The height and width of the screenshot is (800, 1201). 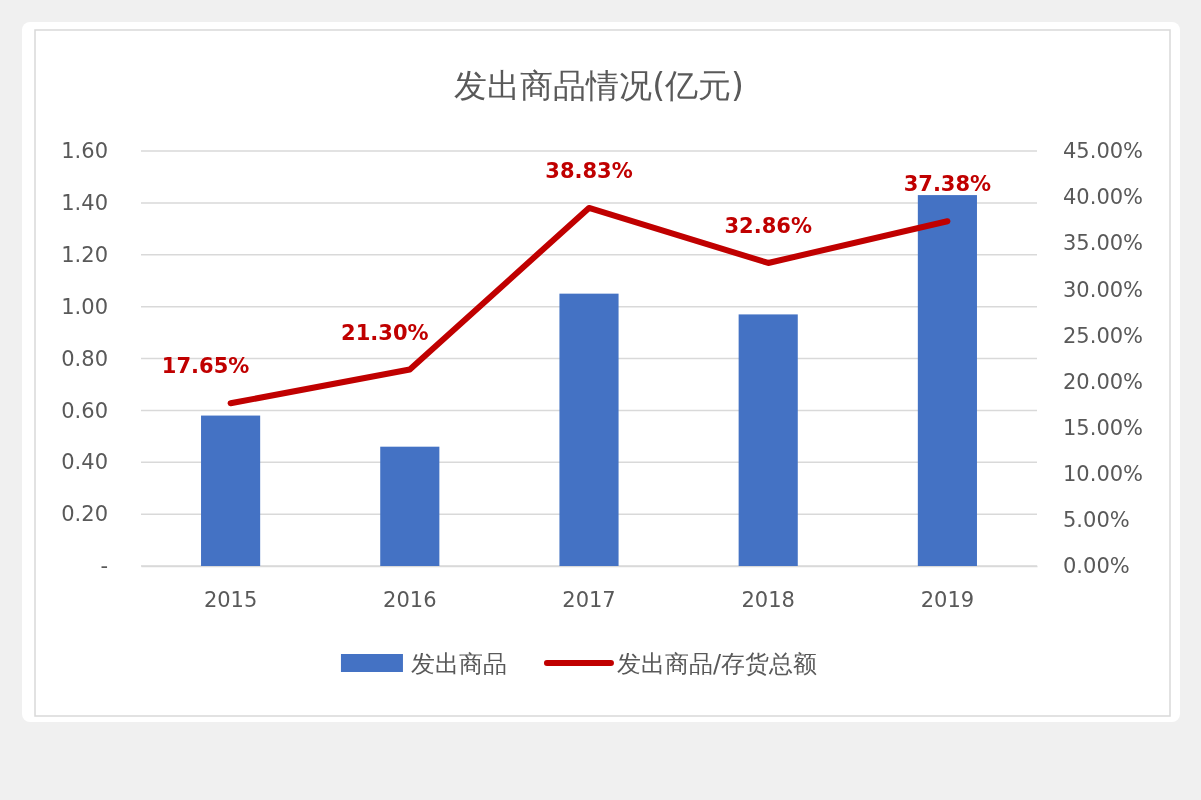 I want to click on data-label: 21.30%, so click(x=385, y=332).